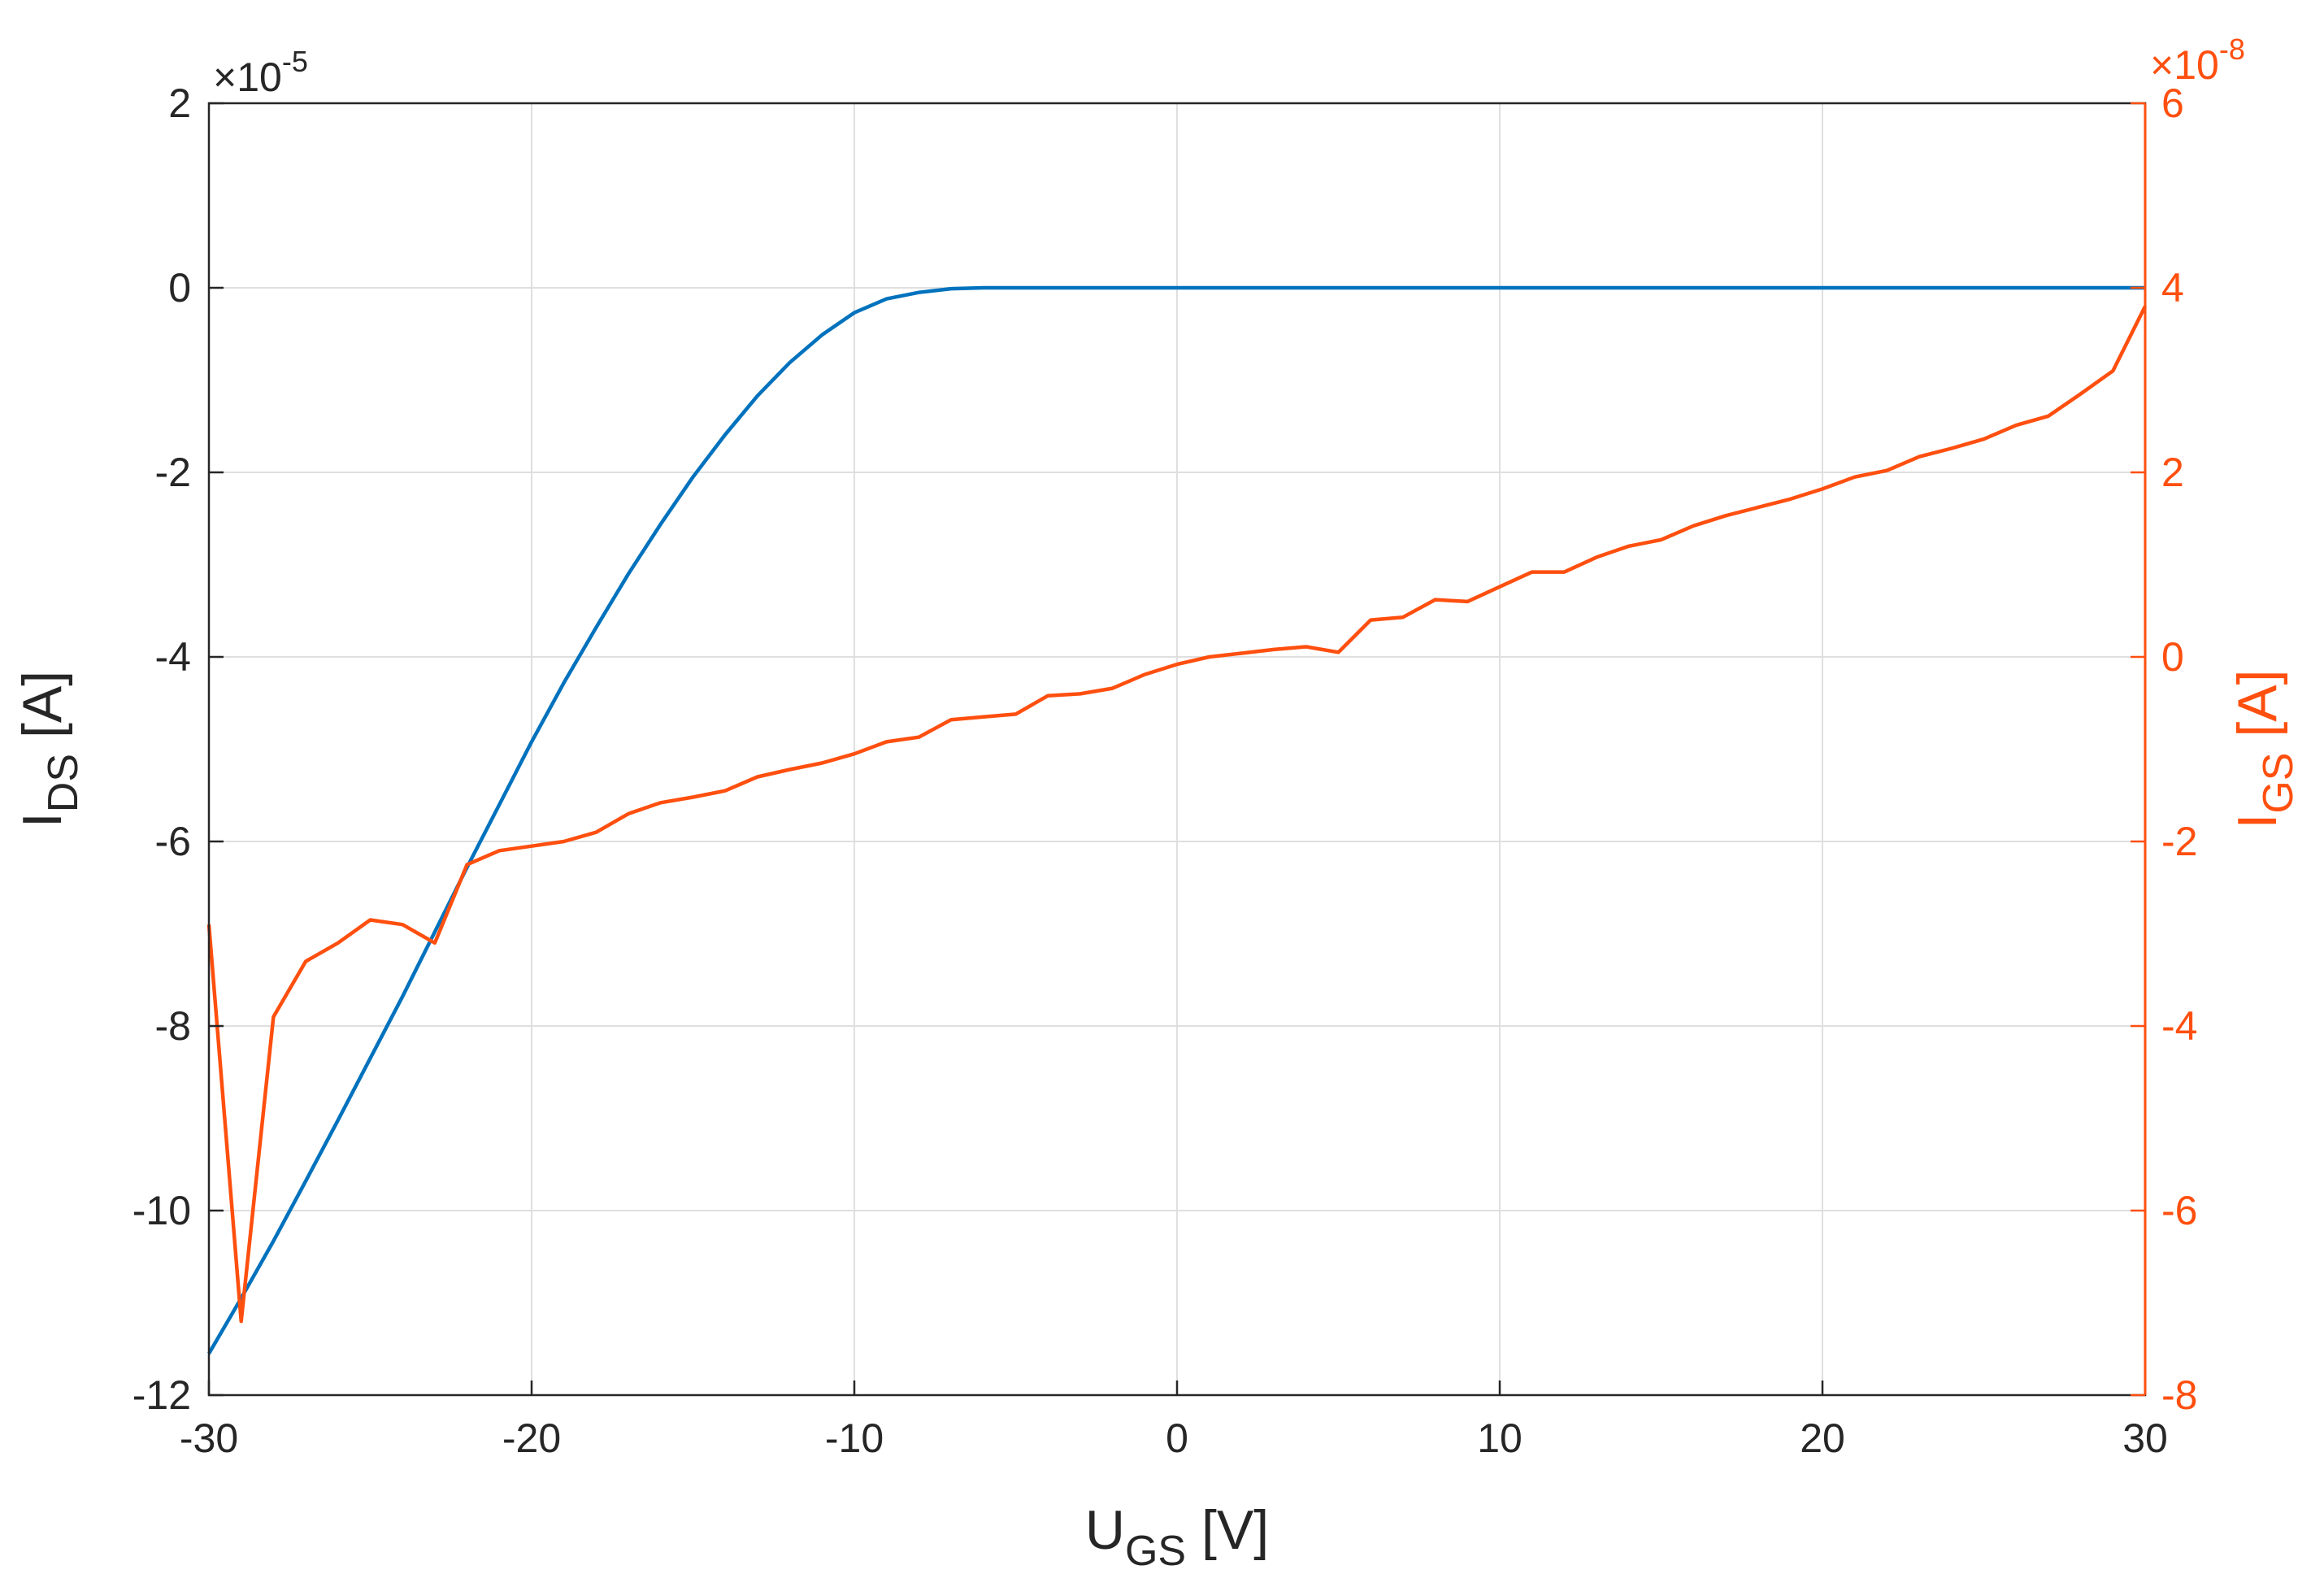  I want to click on y-left-exponent-power: -5, so click(295, 61).